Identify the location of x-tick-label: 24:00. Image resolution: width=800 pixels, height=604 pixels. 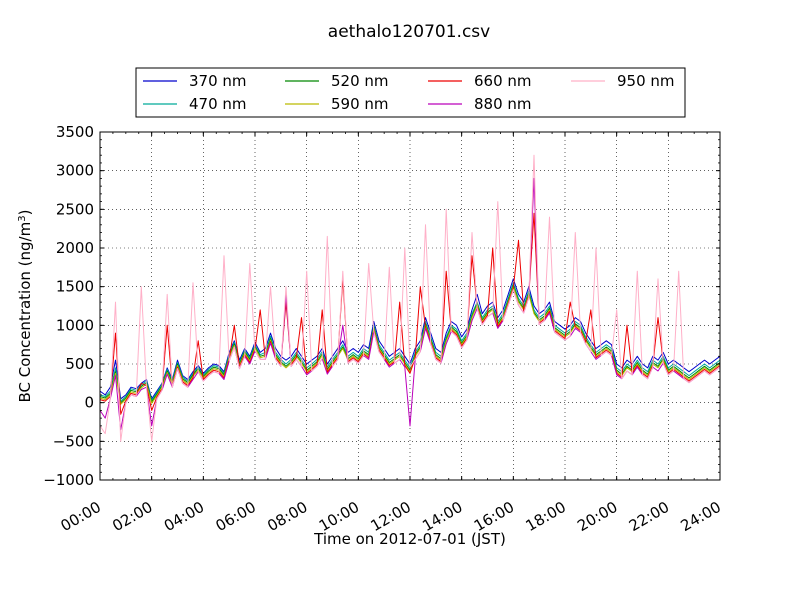
(701, 516).